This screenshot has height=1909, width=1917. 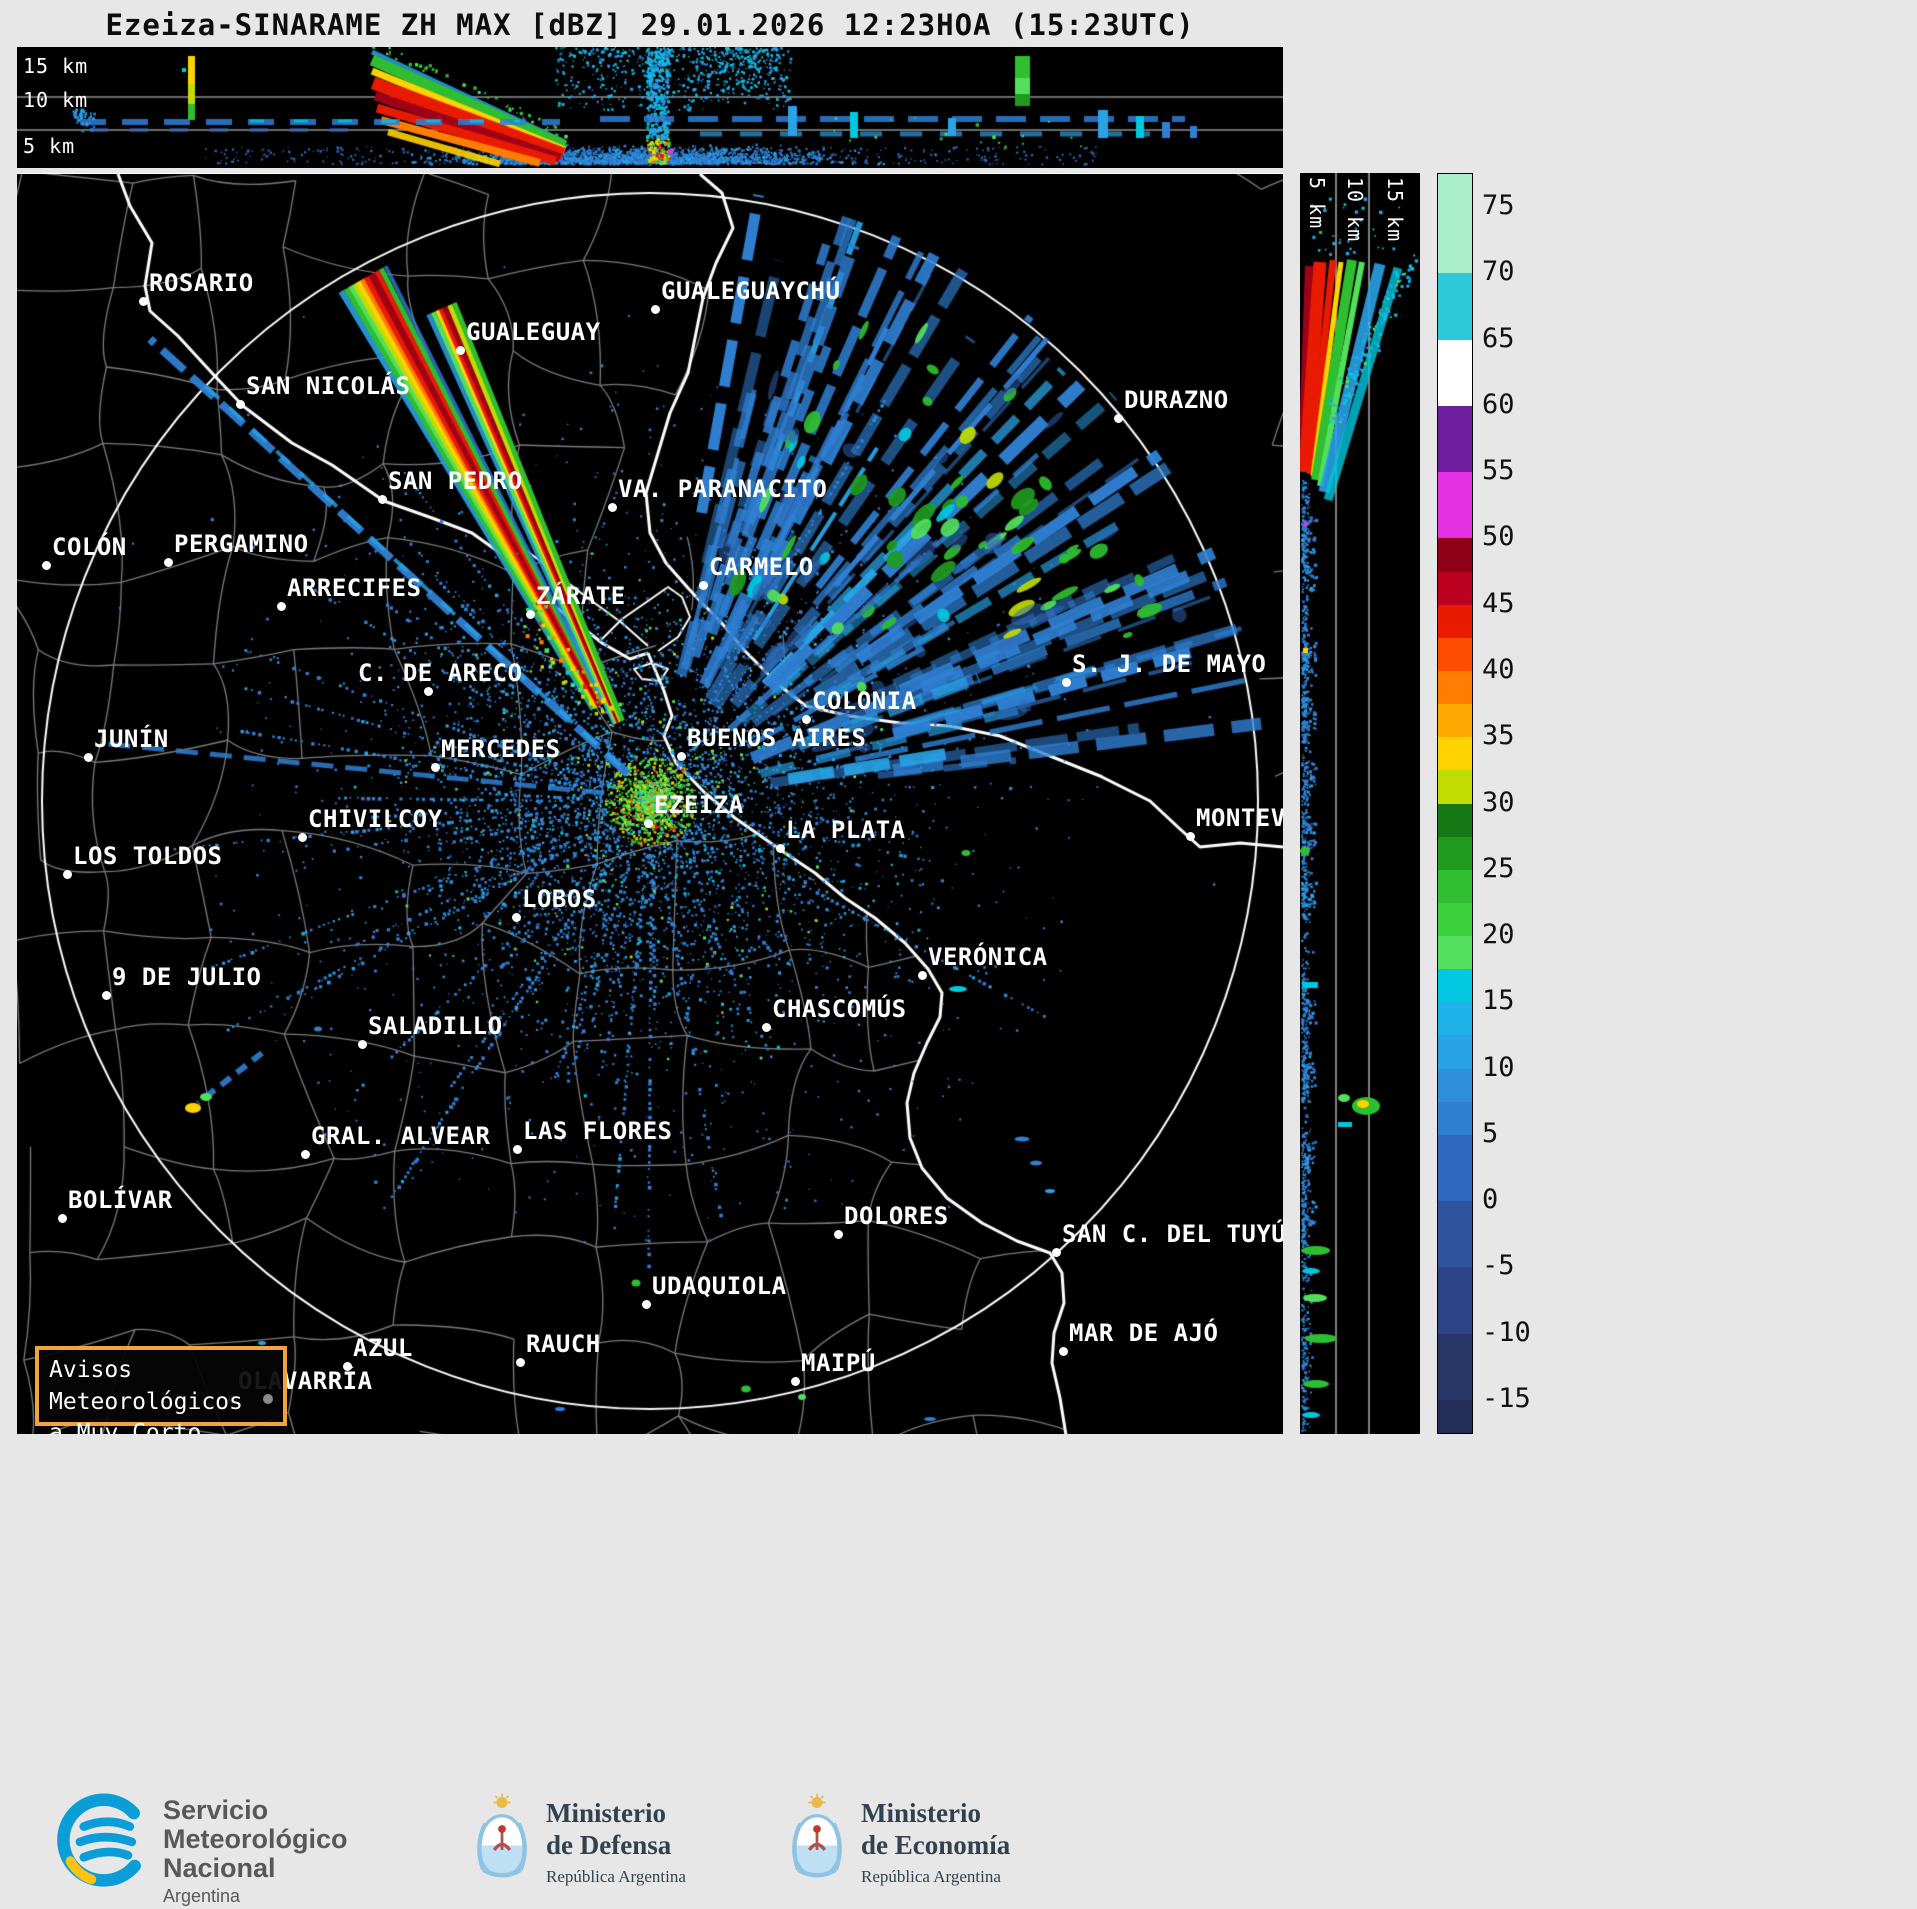 What do you see at coordinates (219, 1868) in the screenshot?
I see `smn-line: Nacional` at bounding box center [219, 1868].